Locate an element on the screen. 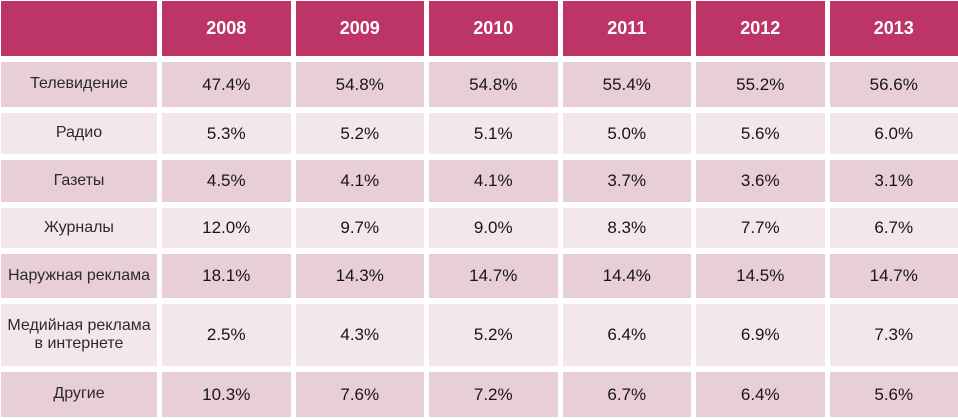  table-cell: 14.3% is located at coordinates (359, 276).